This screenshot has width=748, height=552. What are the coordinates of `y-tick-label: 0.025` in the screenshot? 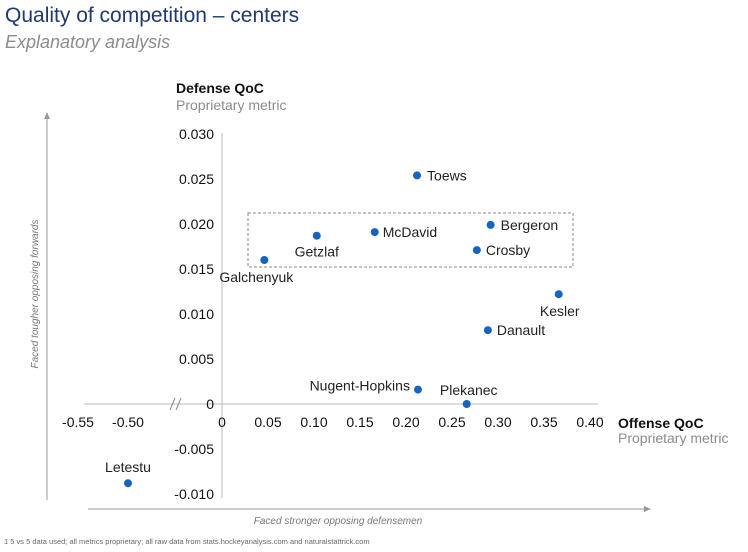 It's located at (196, 179).